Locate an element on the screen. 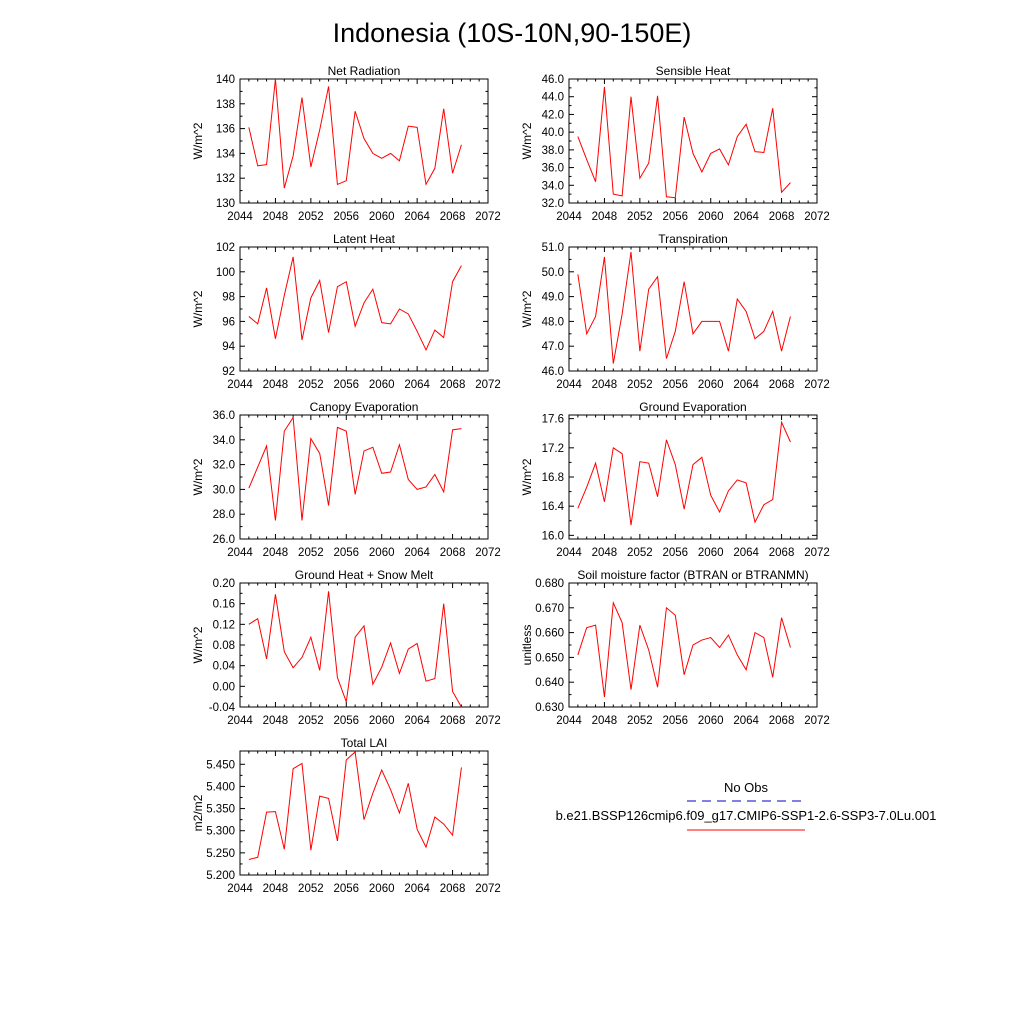 The image size is (1024, 1024). y-tick-label: 36.0 is located at coordinates (224, 416).